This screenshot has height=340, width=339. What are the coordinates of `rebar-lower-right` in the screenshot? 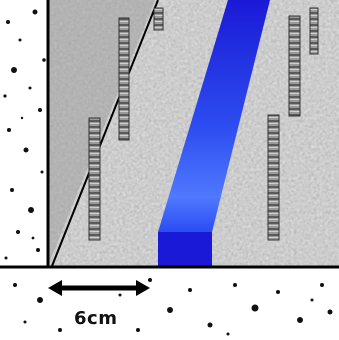 It's located at (273, 177).